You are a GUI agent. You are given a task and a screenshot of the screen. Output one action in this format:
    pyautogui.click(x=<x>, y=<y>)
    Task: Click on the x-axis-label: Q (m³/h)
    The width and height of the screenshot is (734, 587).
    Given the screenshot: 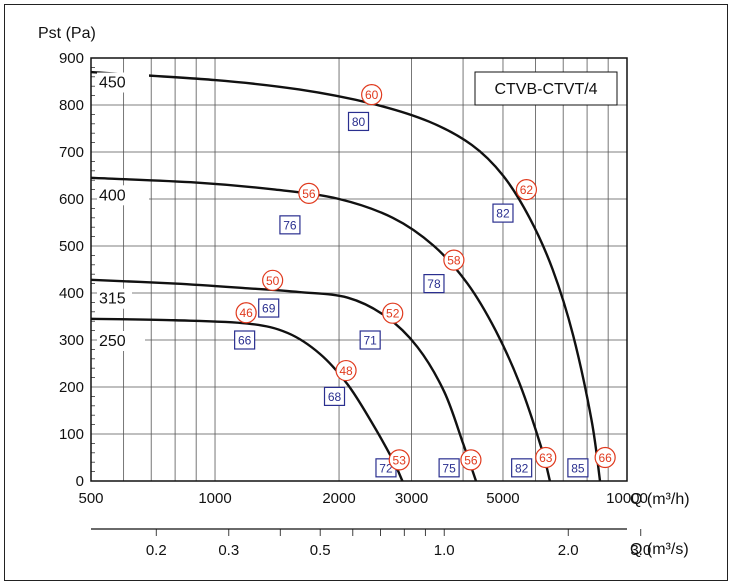 What is the action you would take?
    pyautogui.click(x=660, y=499)
    